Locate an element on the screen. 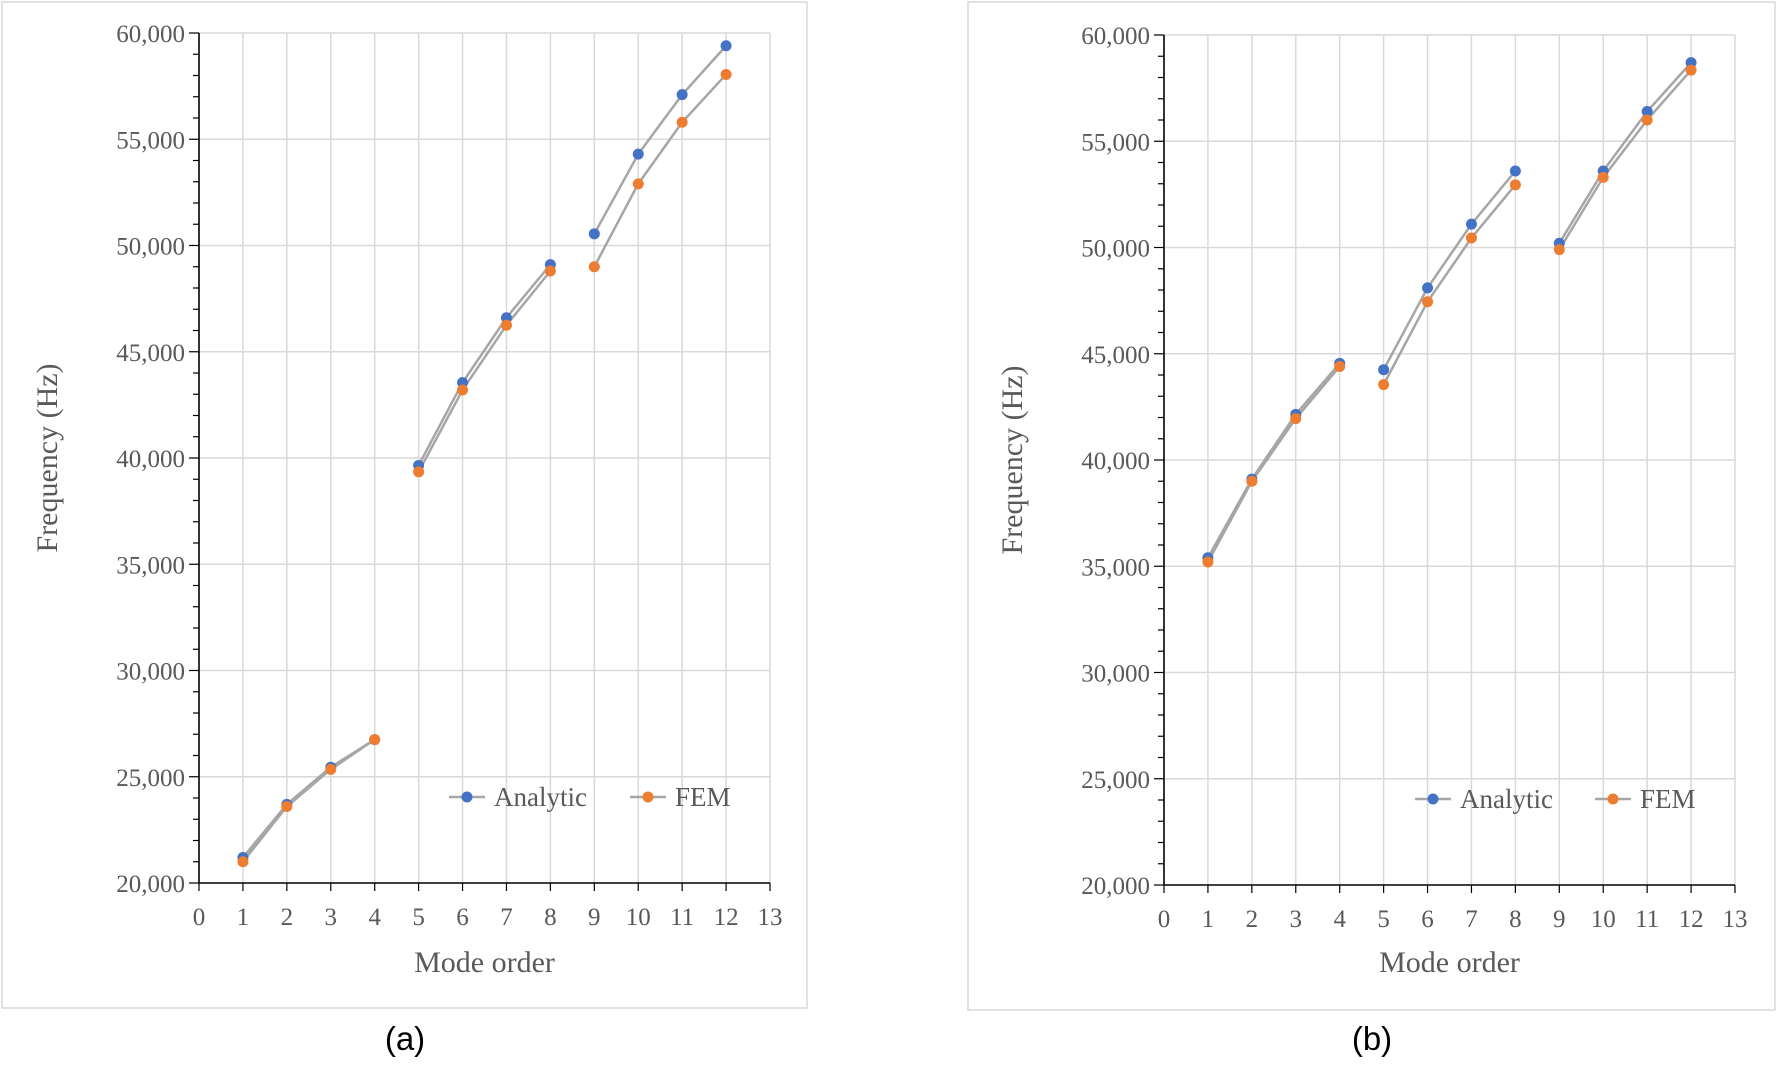 The image size is (1779, 1065). x-tick-label: 13 is located at coordinates (770, 917).